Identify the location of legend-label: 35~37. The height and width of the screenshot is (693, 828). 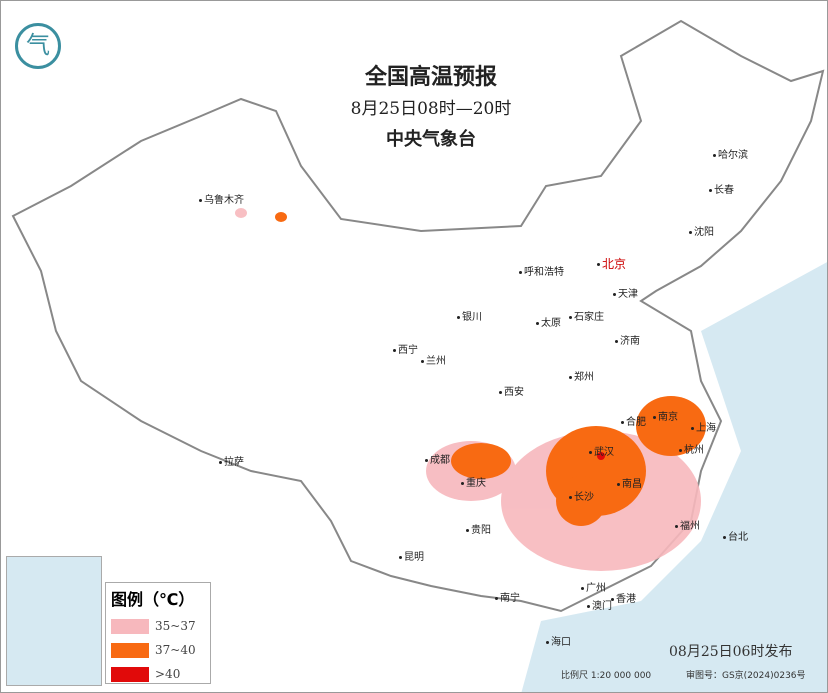
(175, 626).